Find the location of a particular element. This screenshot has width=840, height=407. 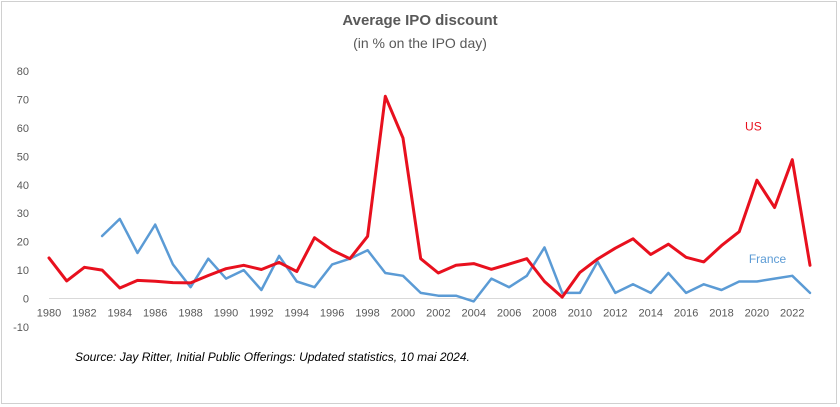

x-tick-label: 2020 is located at coordinates (757, 314).